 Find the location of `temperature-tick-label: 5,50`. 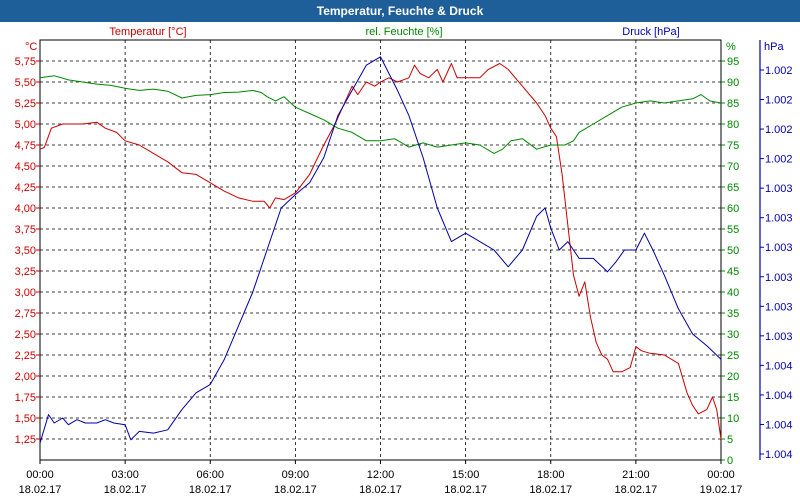

temperature-tick-label: 5,50 is located at coordinates (25, 83).